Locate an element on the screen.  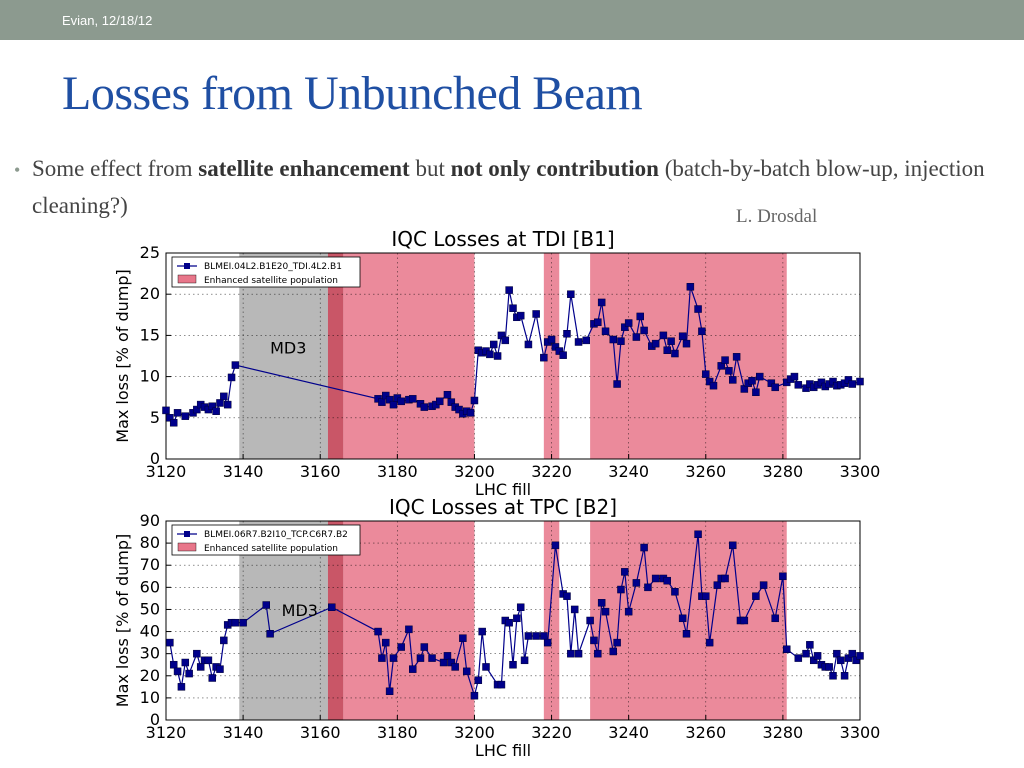
series-line is located at coordinates (515, 616).